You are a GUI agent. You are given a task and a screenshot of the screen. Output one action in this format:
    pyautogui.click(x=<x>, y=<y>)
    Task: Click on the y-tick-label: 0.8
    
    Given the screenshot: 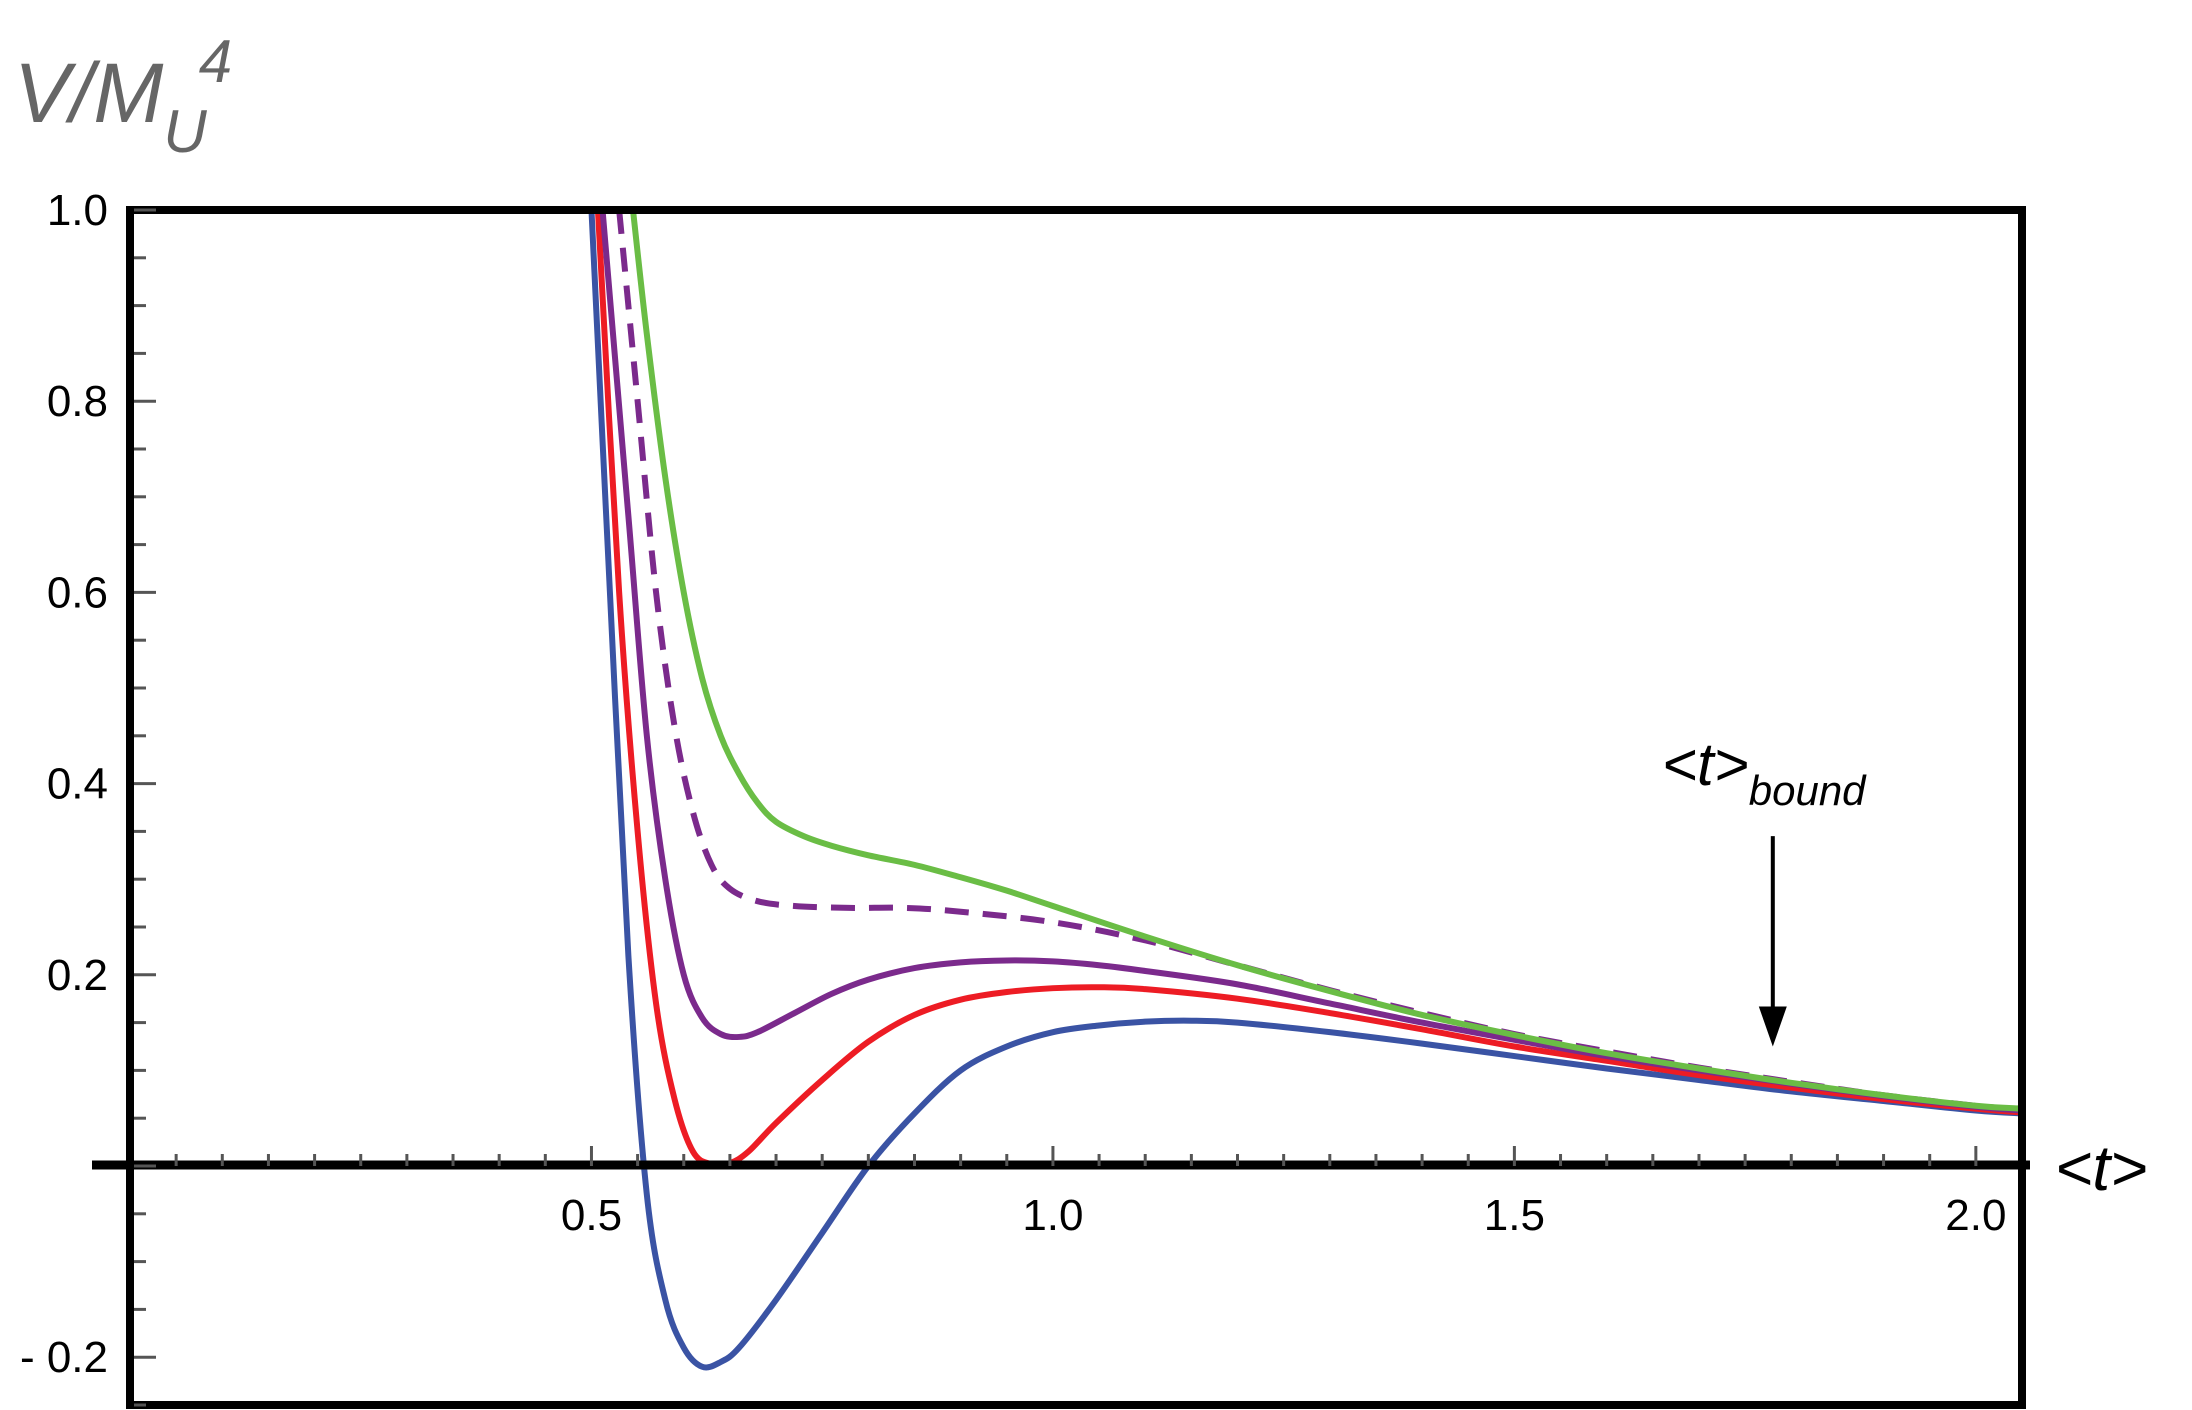 What is the action you would take?
    pyautogui.click(x=77, y=401)
    